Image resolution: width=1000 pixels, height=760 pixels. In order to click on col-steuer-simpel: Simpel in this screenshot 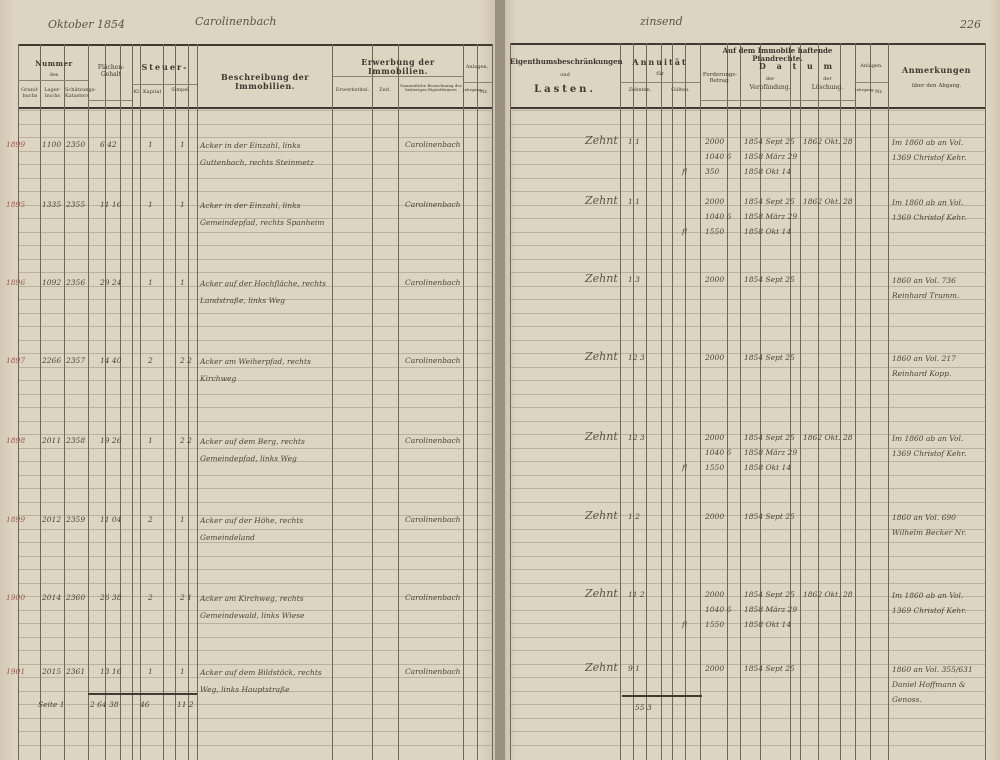, I will do `click(180, 90)`.